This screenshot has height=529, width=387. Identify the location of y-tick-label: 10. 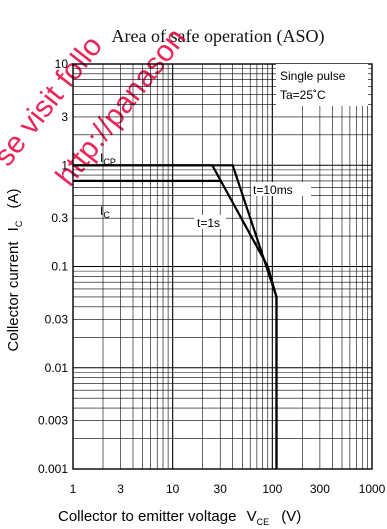
(62, 64).